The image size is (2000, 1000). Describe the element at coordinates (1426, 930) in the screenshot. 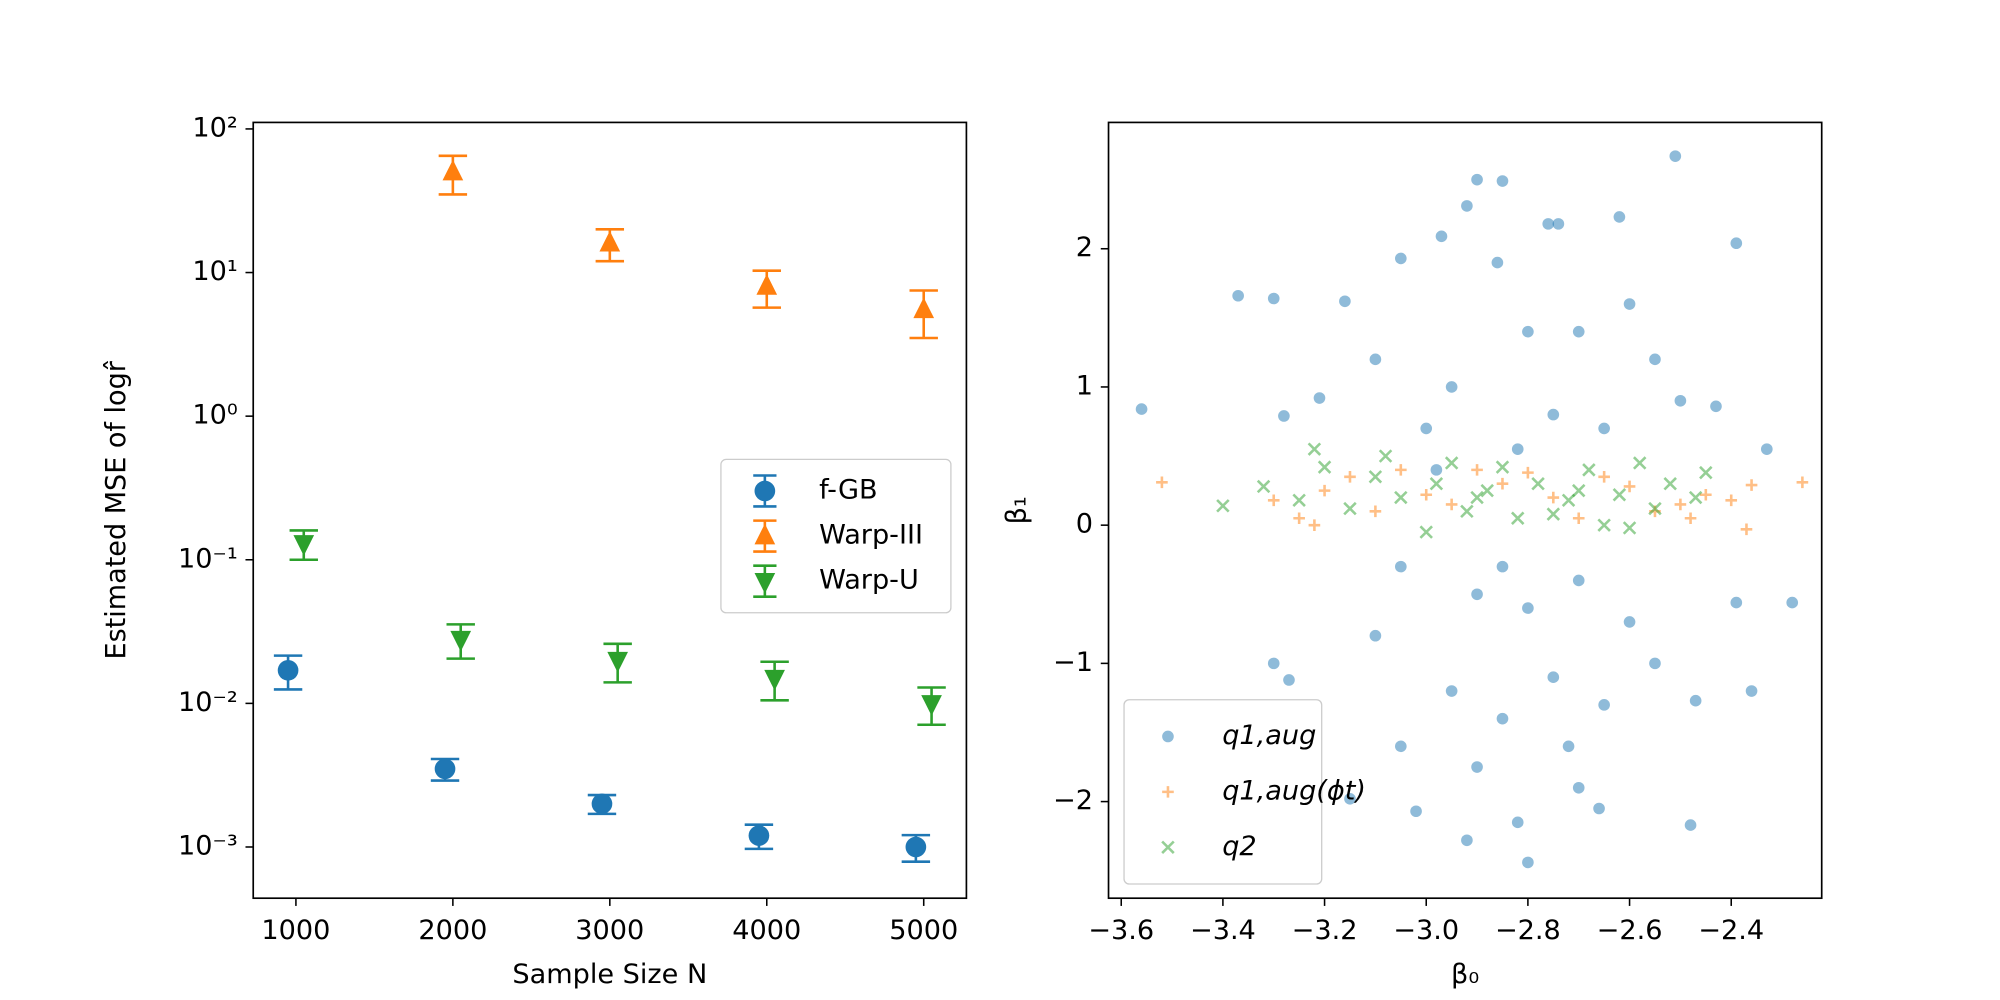

I see `x-tick-label: −3.0` at that location.